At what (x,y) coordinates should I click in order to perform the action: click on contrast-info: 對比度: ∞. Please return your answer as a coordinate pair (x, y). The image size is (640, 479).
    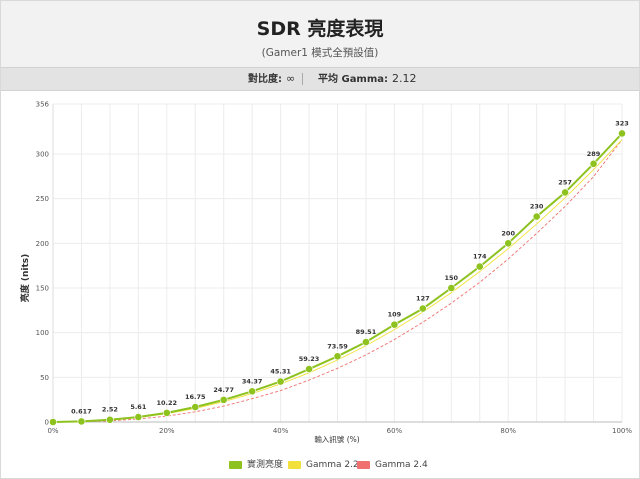
    Looking at the image, I should click on (271, 79).